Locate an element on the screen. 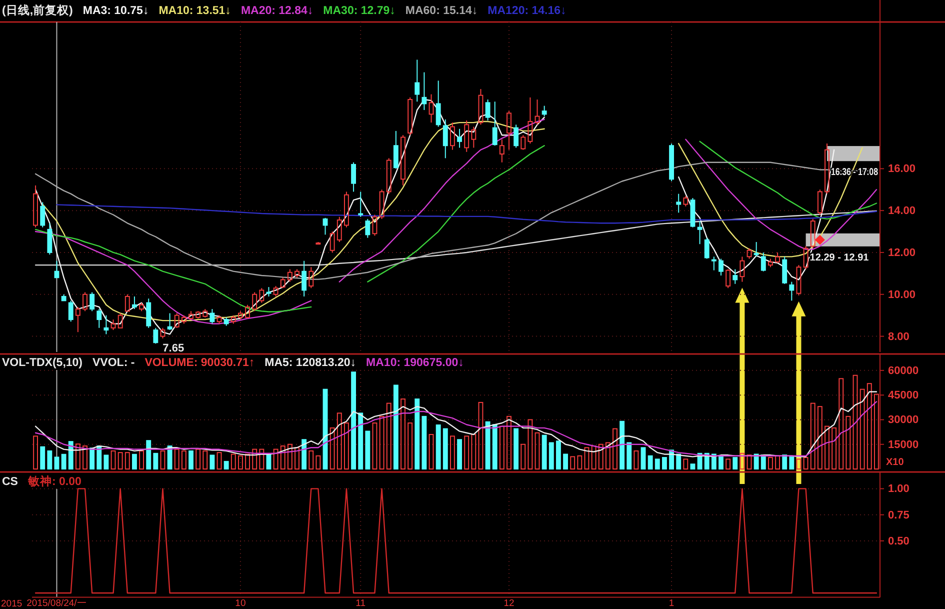 This screenshot has width=945, height=609. text: MA10: 13.51↓ is located at coordinates (194, 11).